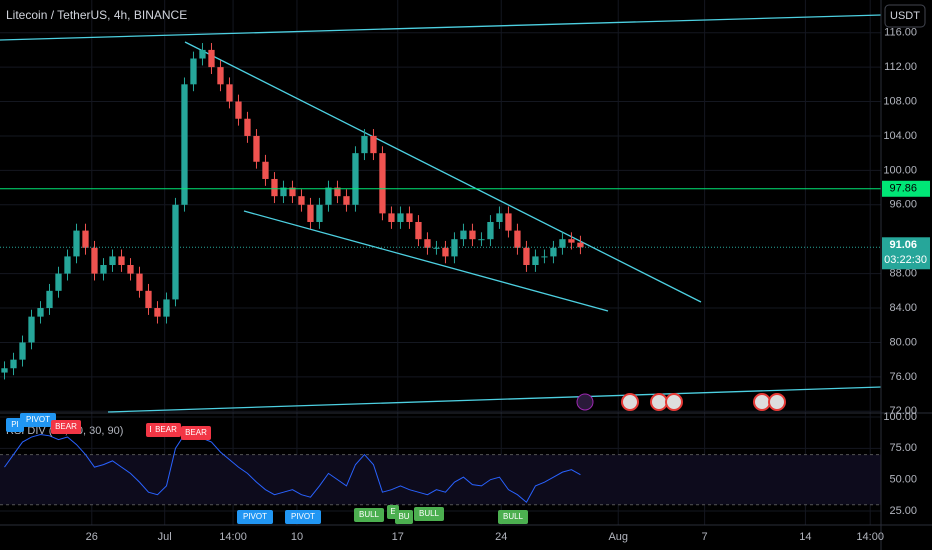 The image size is (932, 550). I want to click on y-tick-label: 108.00, so click(900, 101).